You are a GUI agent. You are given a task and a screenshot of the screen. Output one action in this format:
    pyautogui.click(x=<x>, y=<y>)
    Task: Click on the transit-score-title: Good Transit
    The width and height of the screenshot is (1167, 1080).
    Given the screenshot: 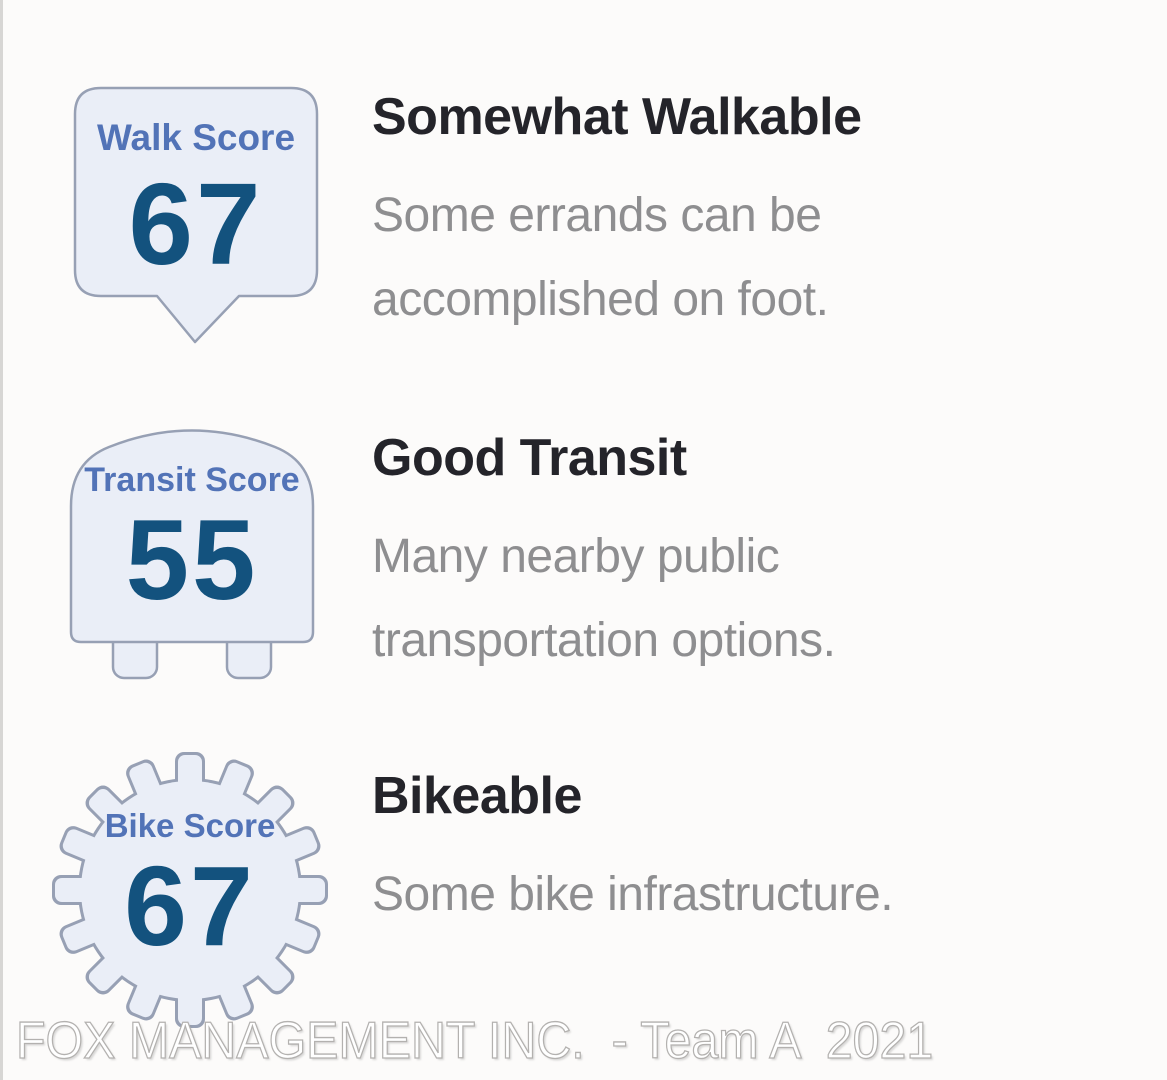 What is the action you would take?
    pyautogui.click(x=529, y=458)
    